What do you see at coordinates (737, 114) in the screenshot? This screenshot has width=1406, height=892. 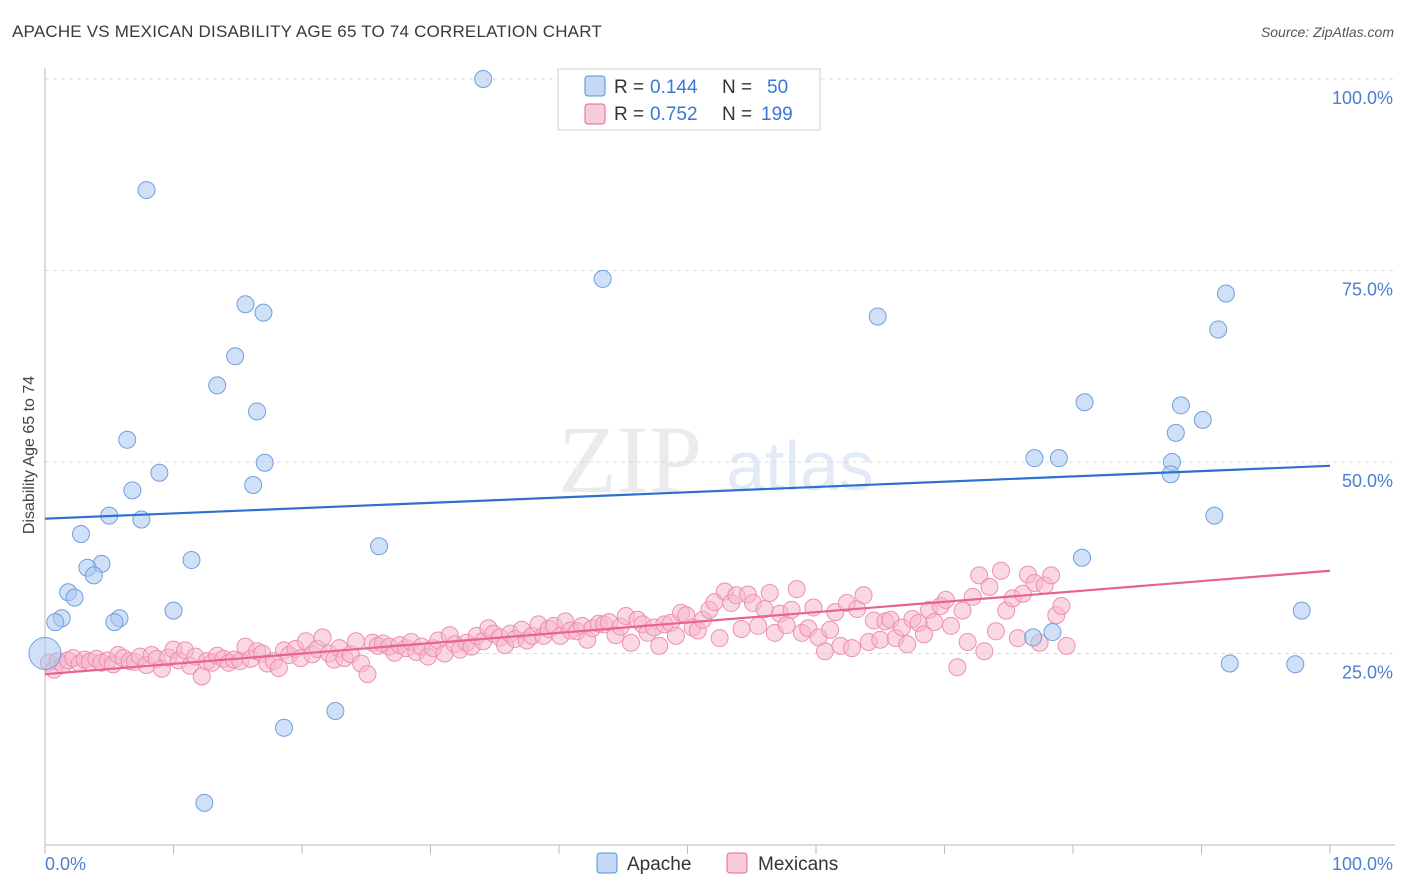 I see `legend-mexicans-n-label: N =` at bounding box center [737, 114].